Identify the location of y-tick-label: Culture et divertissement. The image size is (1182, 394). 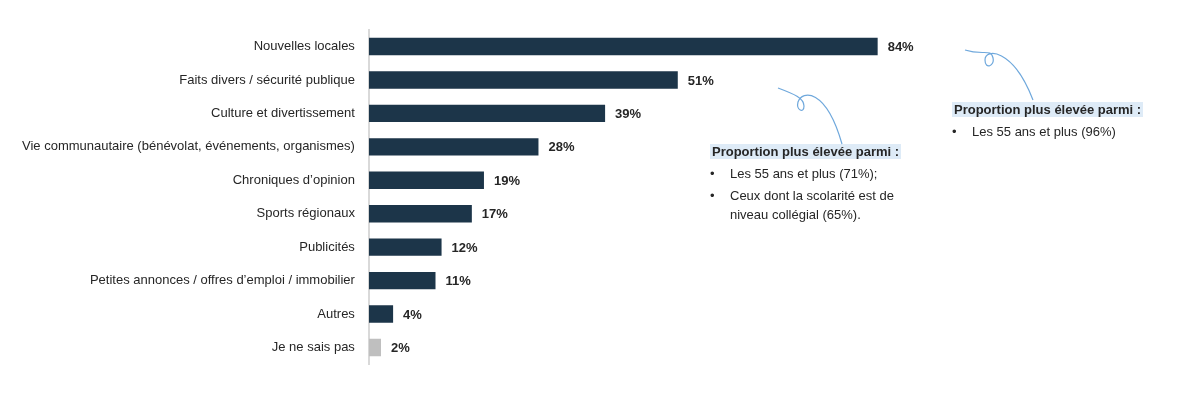
(283, 112).